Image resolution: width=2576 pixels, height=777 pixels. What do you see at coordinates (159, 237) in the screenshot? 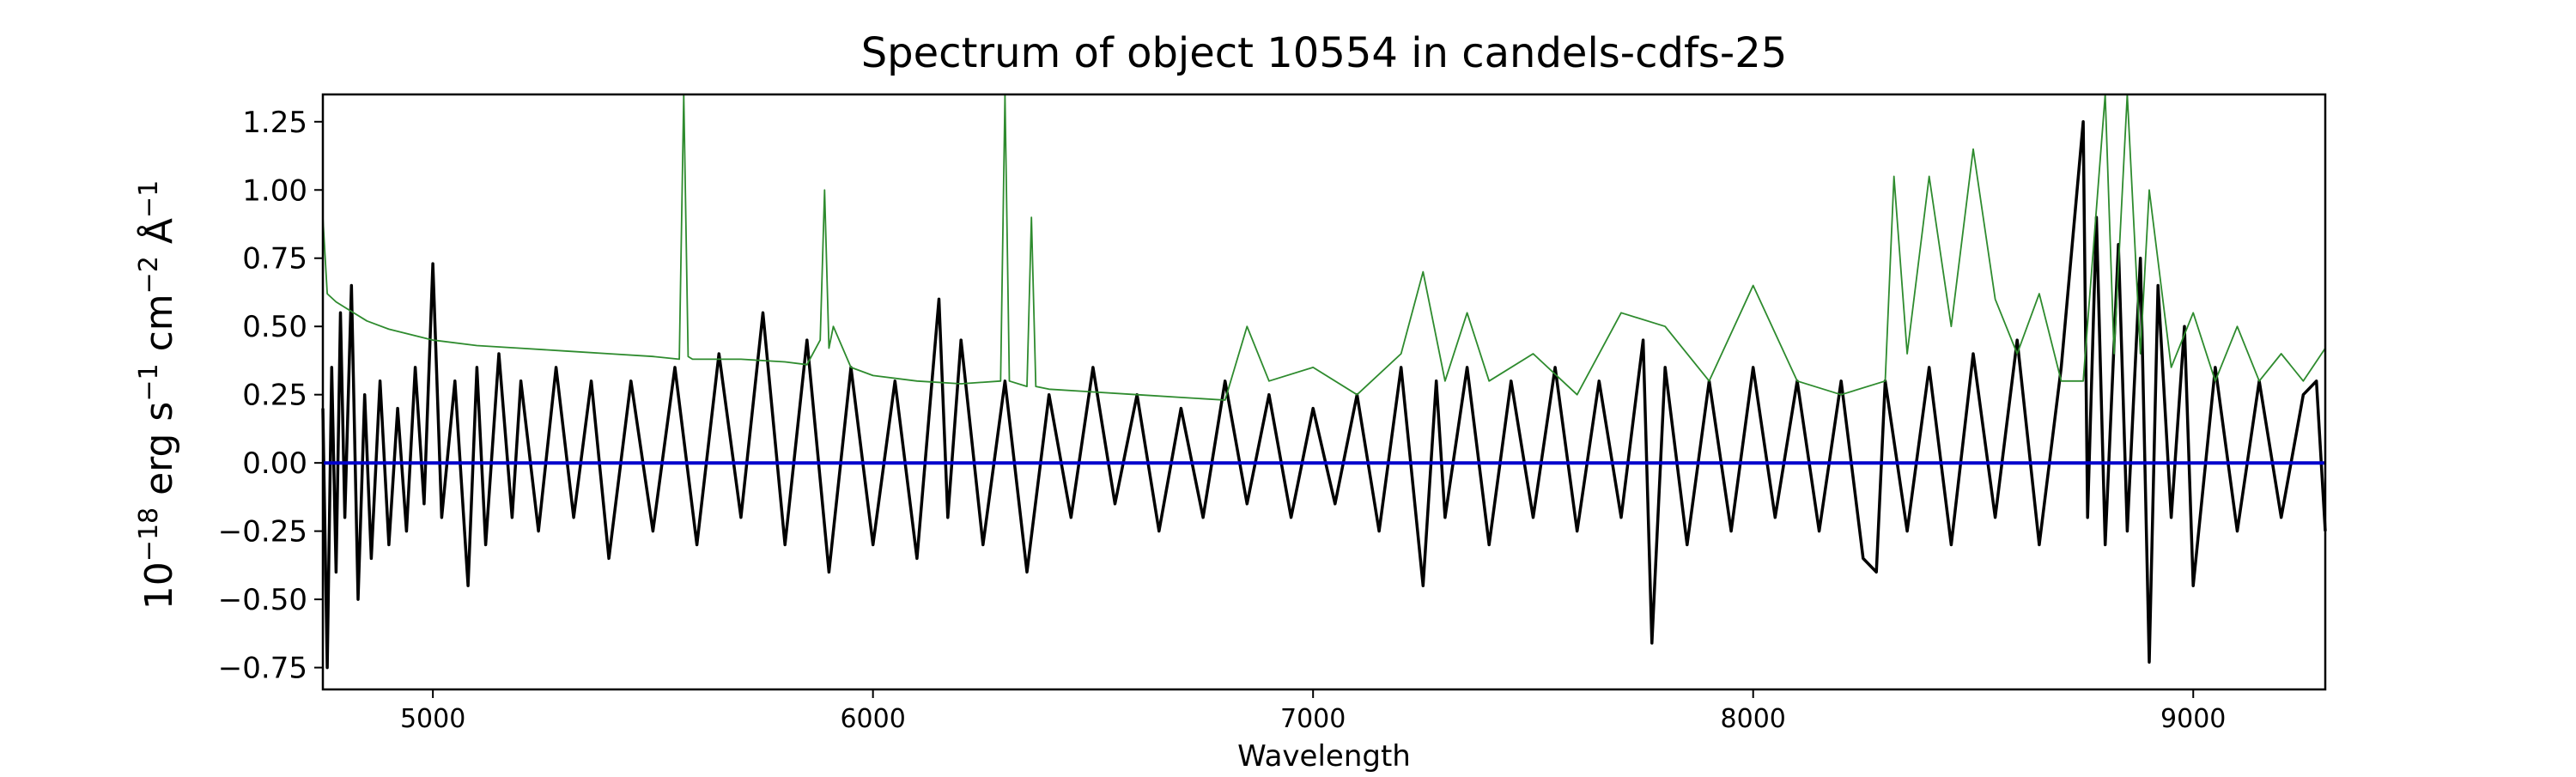
I see `y-label-unit3: Å` at bounding box center [159, 237].